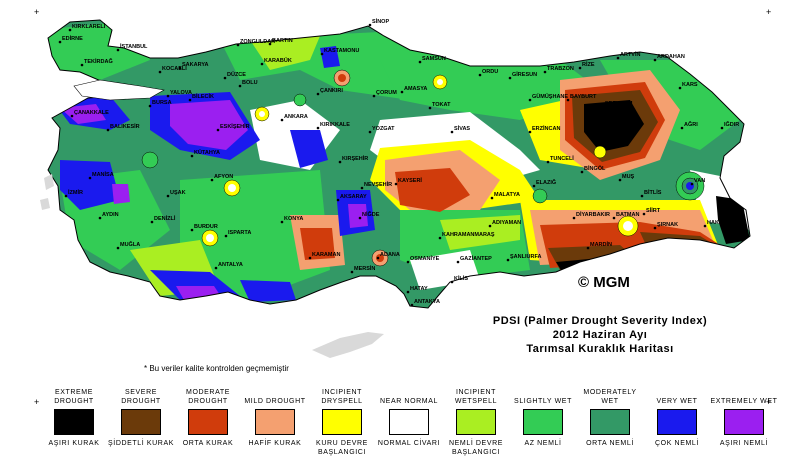  Describe the element at coordinates (744, 401) in the screenshot. I see `legend-label-en: EXTREMELY WET` at that location.